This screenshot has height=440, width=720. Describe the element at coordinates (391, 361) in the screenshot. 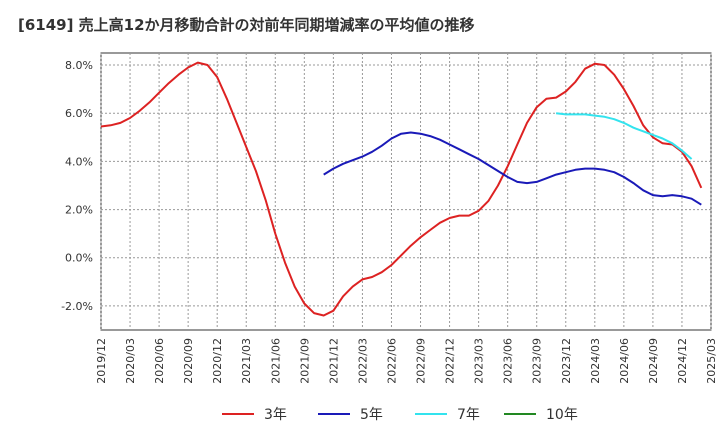

I see `x-tick-label: 2022/06` at that location.